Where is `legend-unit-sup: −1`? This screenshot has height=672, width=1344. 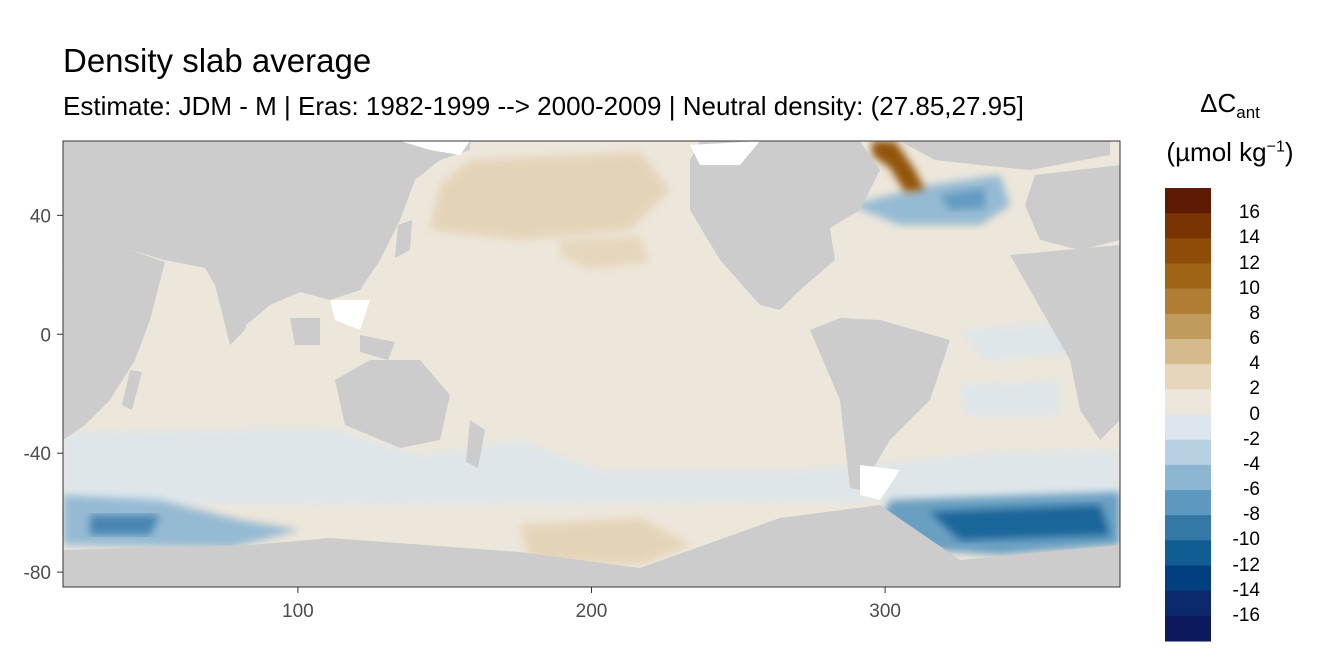 legend-unit-sup: −1 is located at coordinates (1275, 147).